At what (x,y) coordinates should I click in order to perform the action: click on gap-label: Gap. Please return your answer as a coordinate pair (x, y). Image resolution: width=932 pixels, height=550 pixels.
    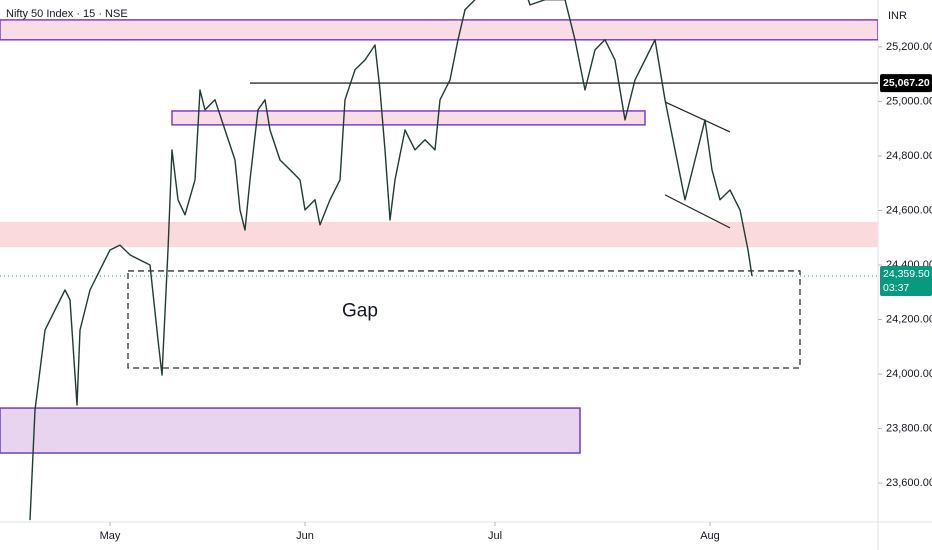
    Looking at the image, I should click on (360, 310).